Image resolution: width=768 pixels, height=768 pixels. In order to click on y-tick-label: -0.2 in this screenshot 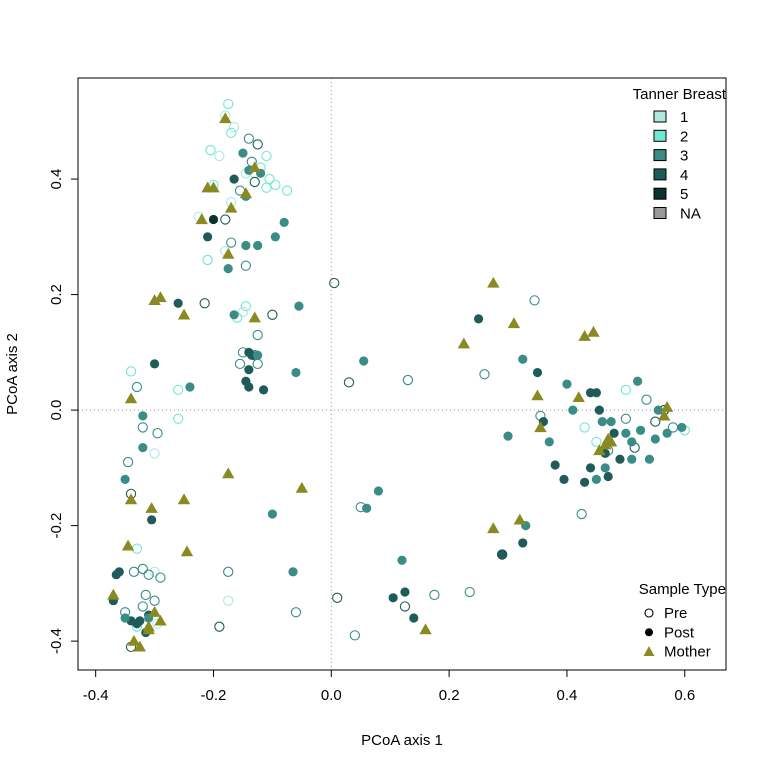, I will do `click(56, 526)`.